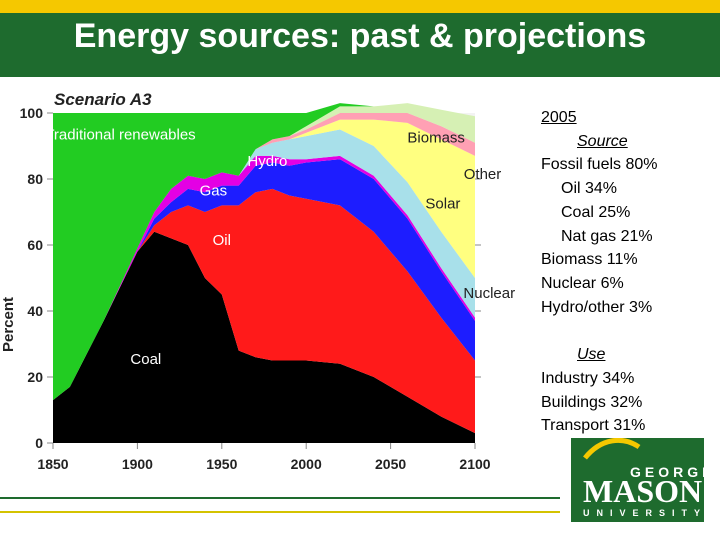 The image size is (720, 540). What do you see at coordinates (591, 355) in the screenshot?
I see `use-heading: Use` at bounding box center [591, 355].